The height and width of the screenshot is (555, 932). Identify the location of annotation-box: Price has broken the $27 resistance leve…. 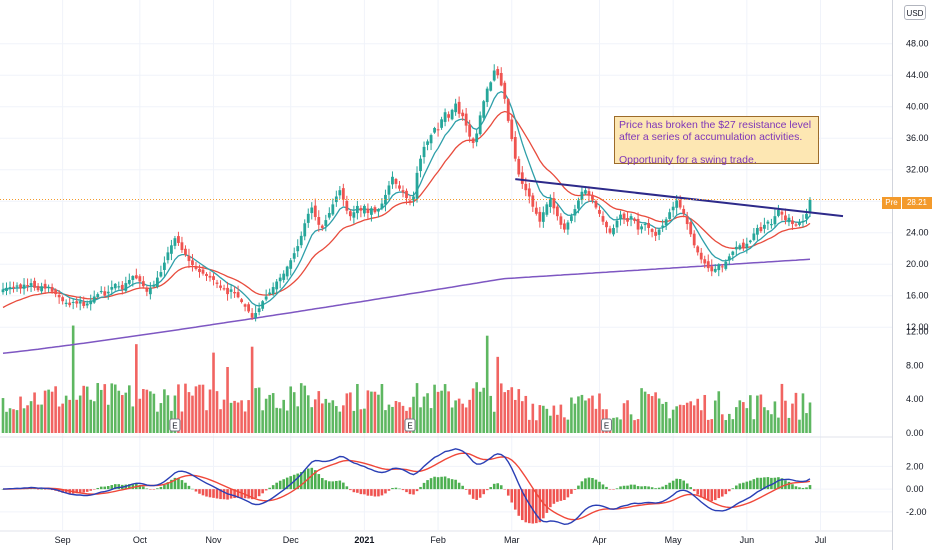
(716, 141).